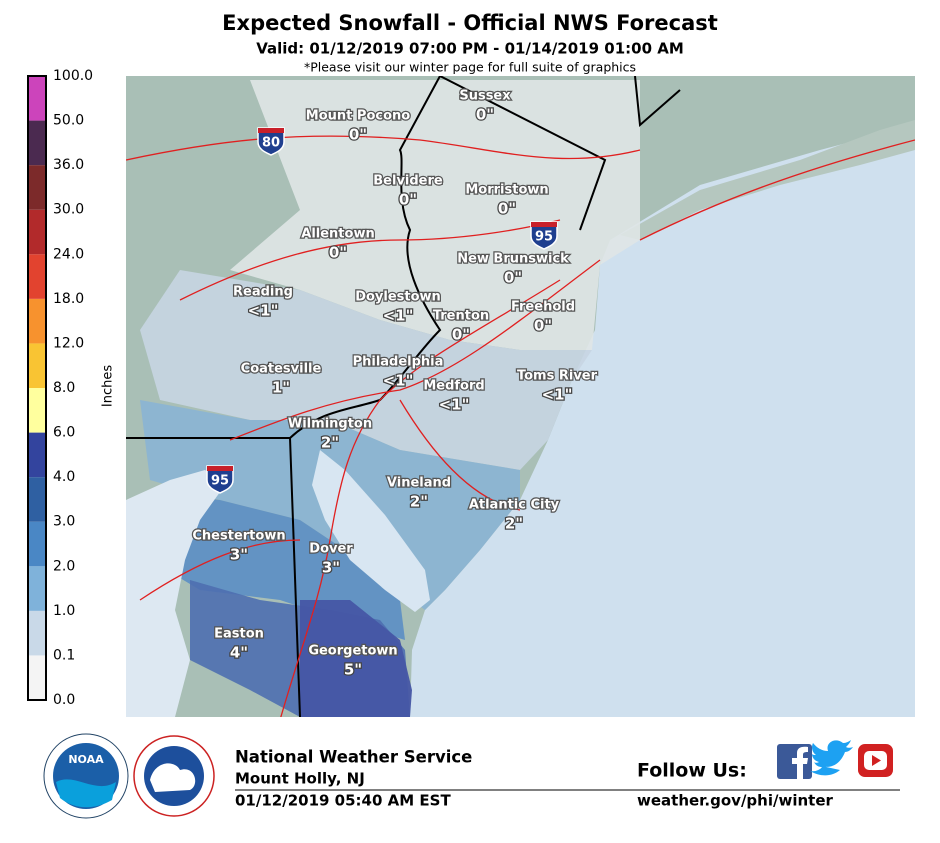  What do you see at coordinates (767, 180) in the screenshot?
I see `long-island` at bounding box center [767, 180].